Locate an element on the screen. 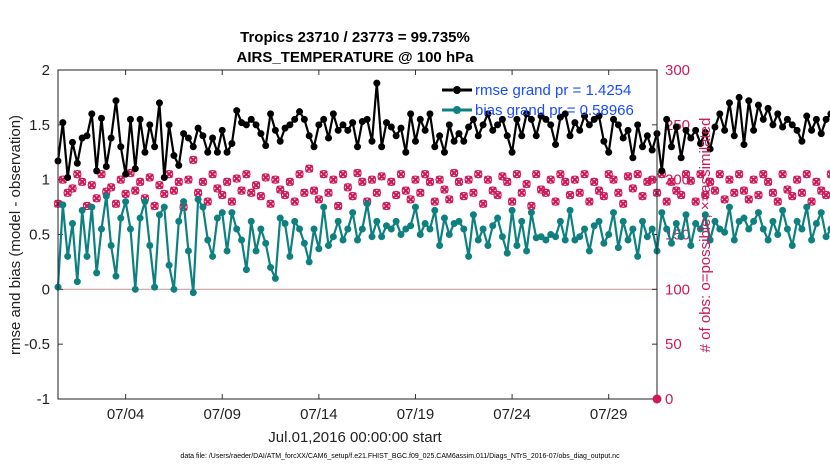  x-tick-label: 07/29 is located at coordinates (609, 414).